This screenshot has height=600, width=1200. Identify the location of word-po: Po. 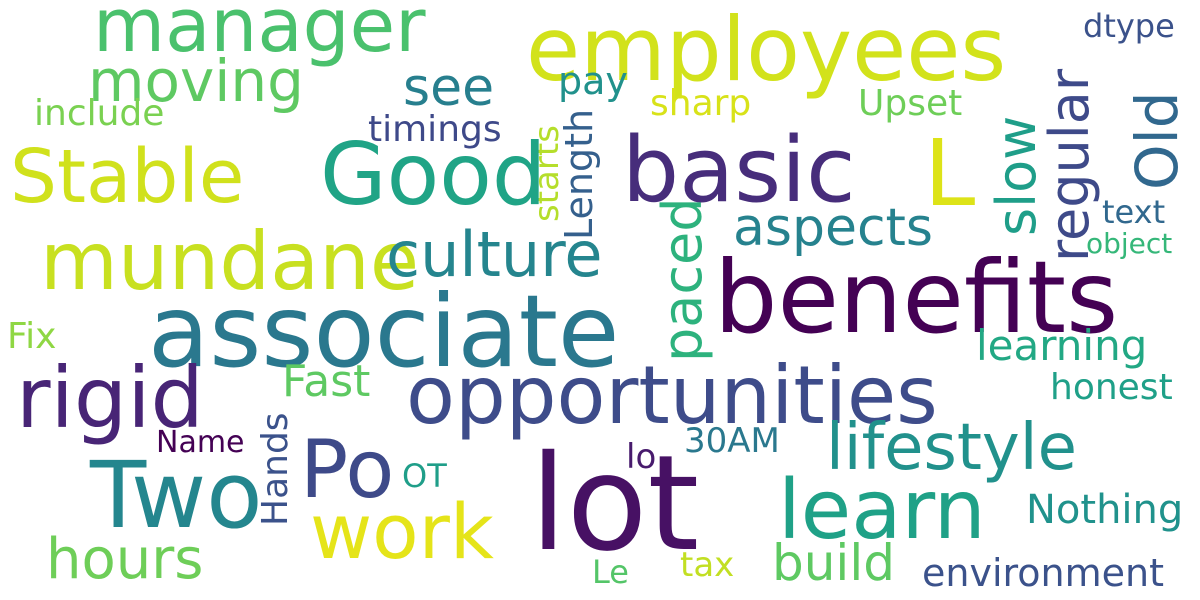
(347, 469).